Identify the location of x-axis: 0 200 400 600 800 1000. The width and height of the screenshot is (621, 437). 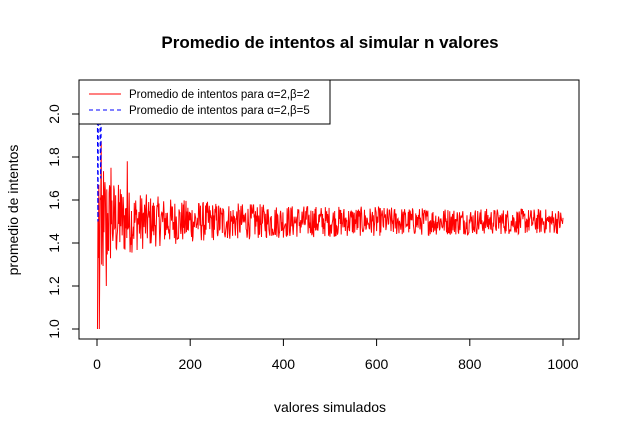
(336, 355).